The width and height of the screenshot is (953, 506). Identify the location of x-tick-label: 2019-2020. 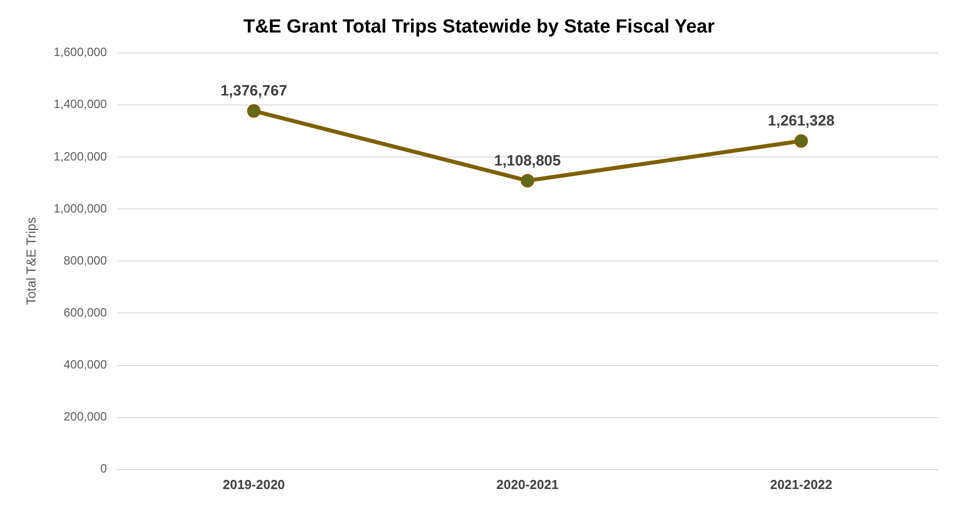
(253, 484).